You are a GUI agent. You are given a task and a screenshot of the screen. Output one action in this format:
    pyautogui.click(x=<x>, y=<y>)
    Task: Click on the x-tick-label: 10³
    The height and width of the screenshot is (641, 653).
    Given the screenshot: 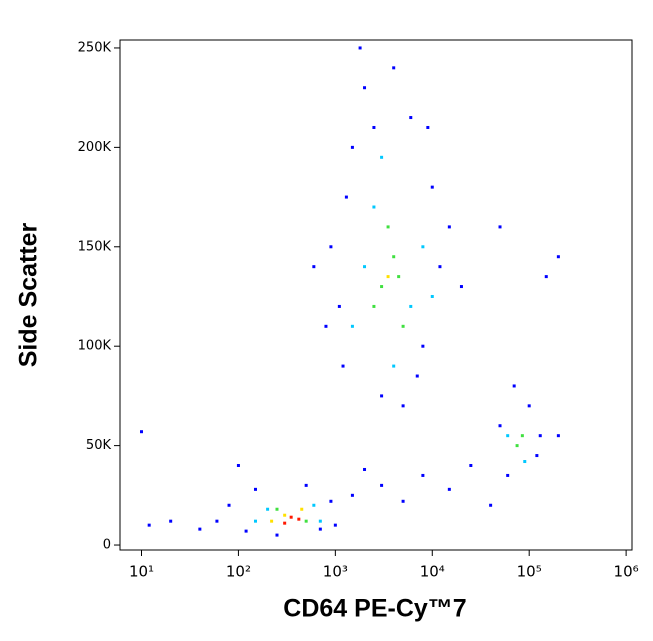 What is the action you would take?
    pyautogui.click(x=335, y=572)
    